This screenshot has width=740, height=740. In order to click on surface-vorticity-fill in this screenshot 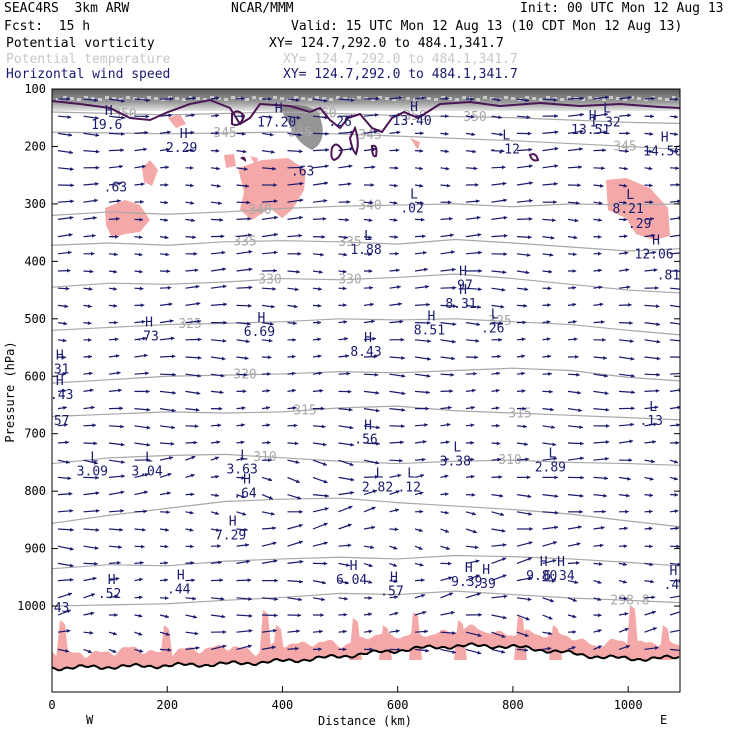, I will do `click(366, 647)`.